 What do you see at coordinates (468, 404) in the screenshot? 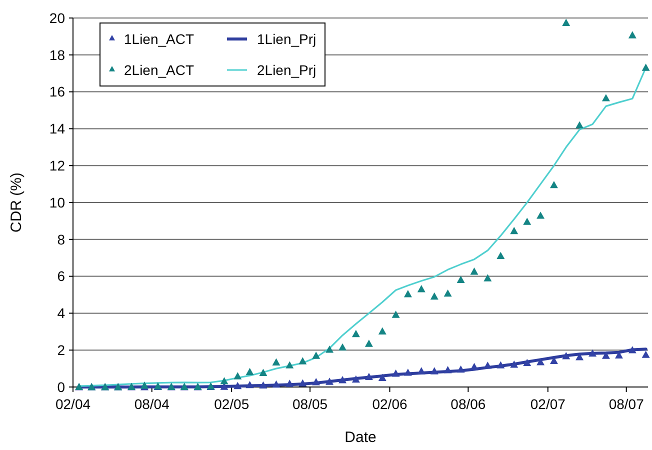
I see `x-tick-label: 08/06` at bounding box center [468, 404].